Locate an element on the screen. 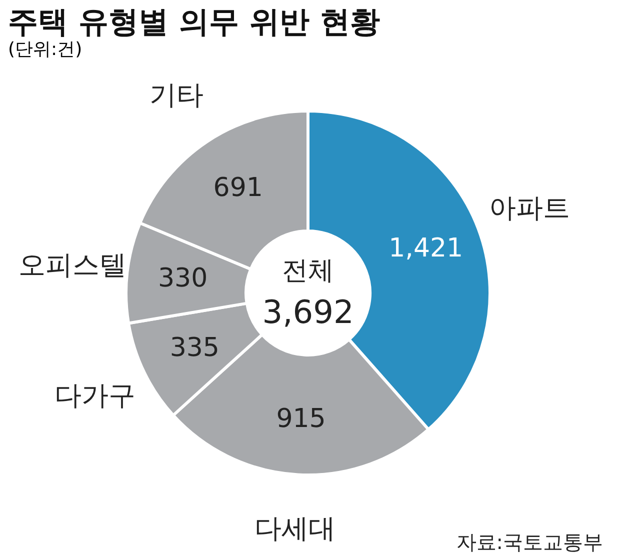  slice-label: 아파트 is located at coordinates (529, 208).